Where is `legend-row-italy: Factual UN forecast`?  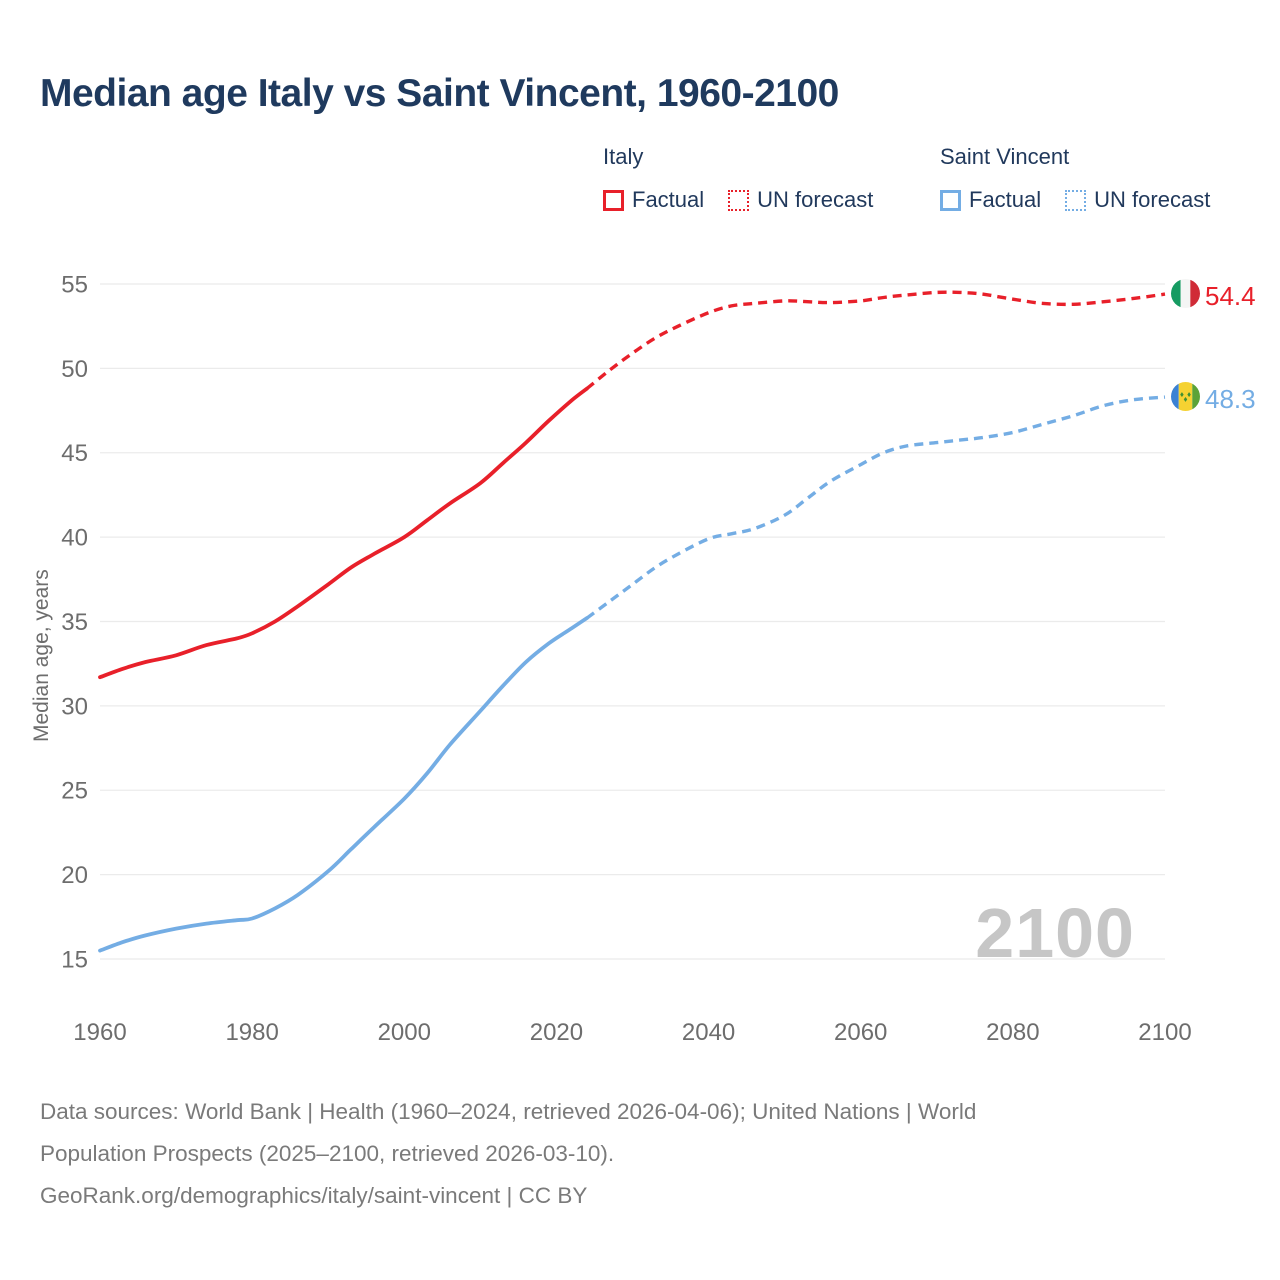
legend-row-italy: Factual UN forecast is located at coordinates (746, 200).